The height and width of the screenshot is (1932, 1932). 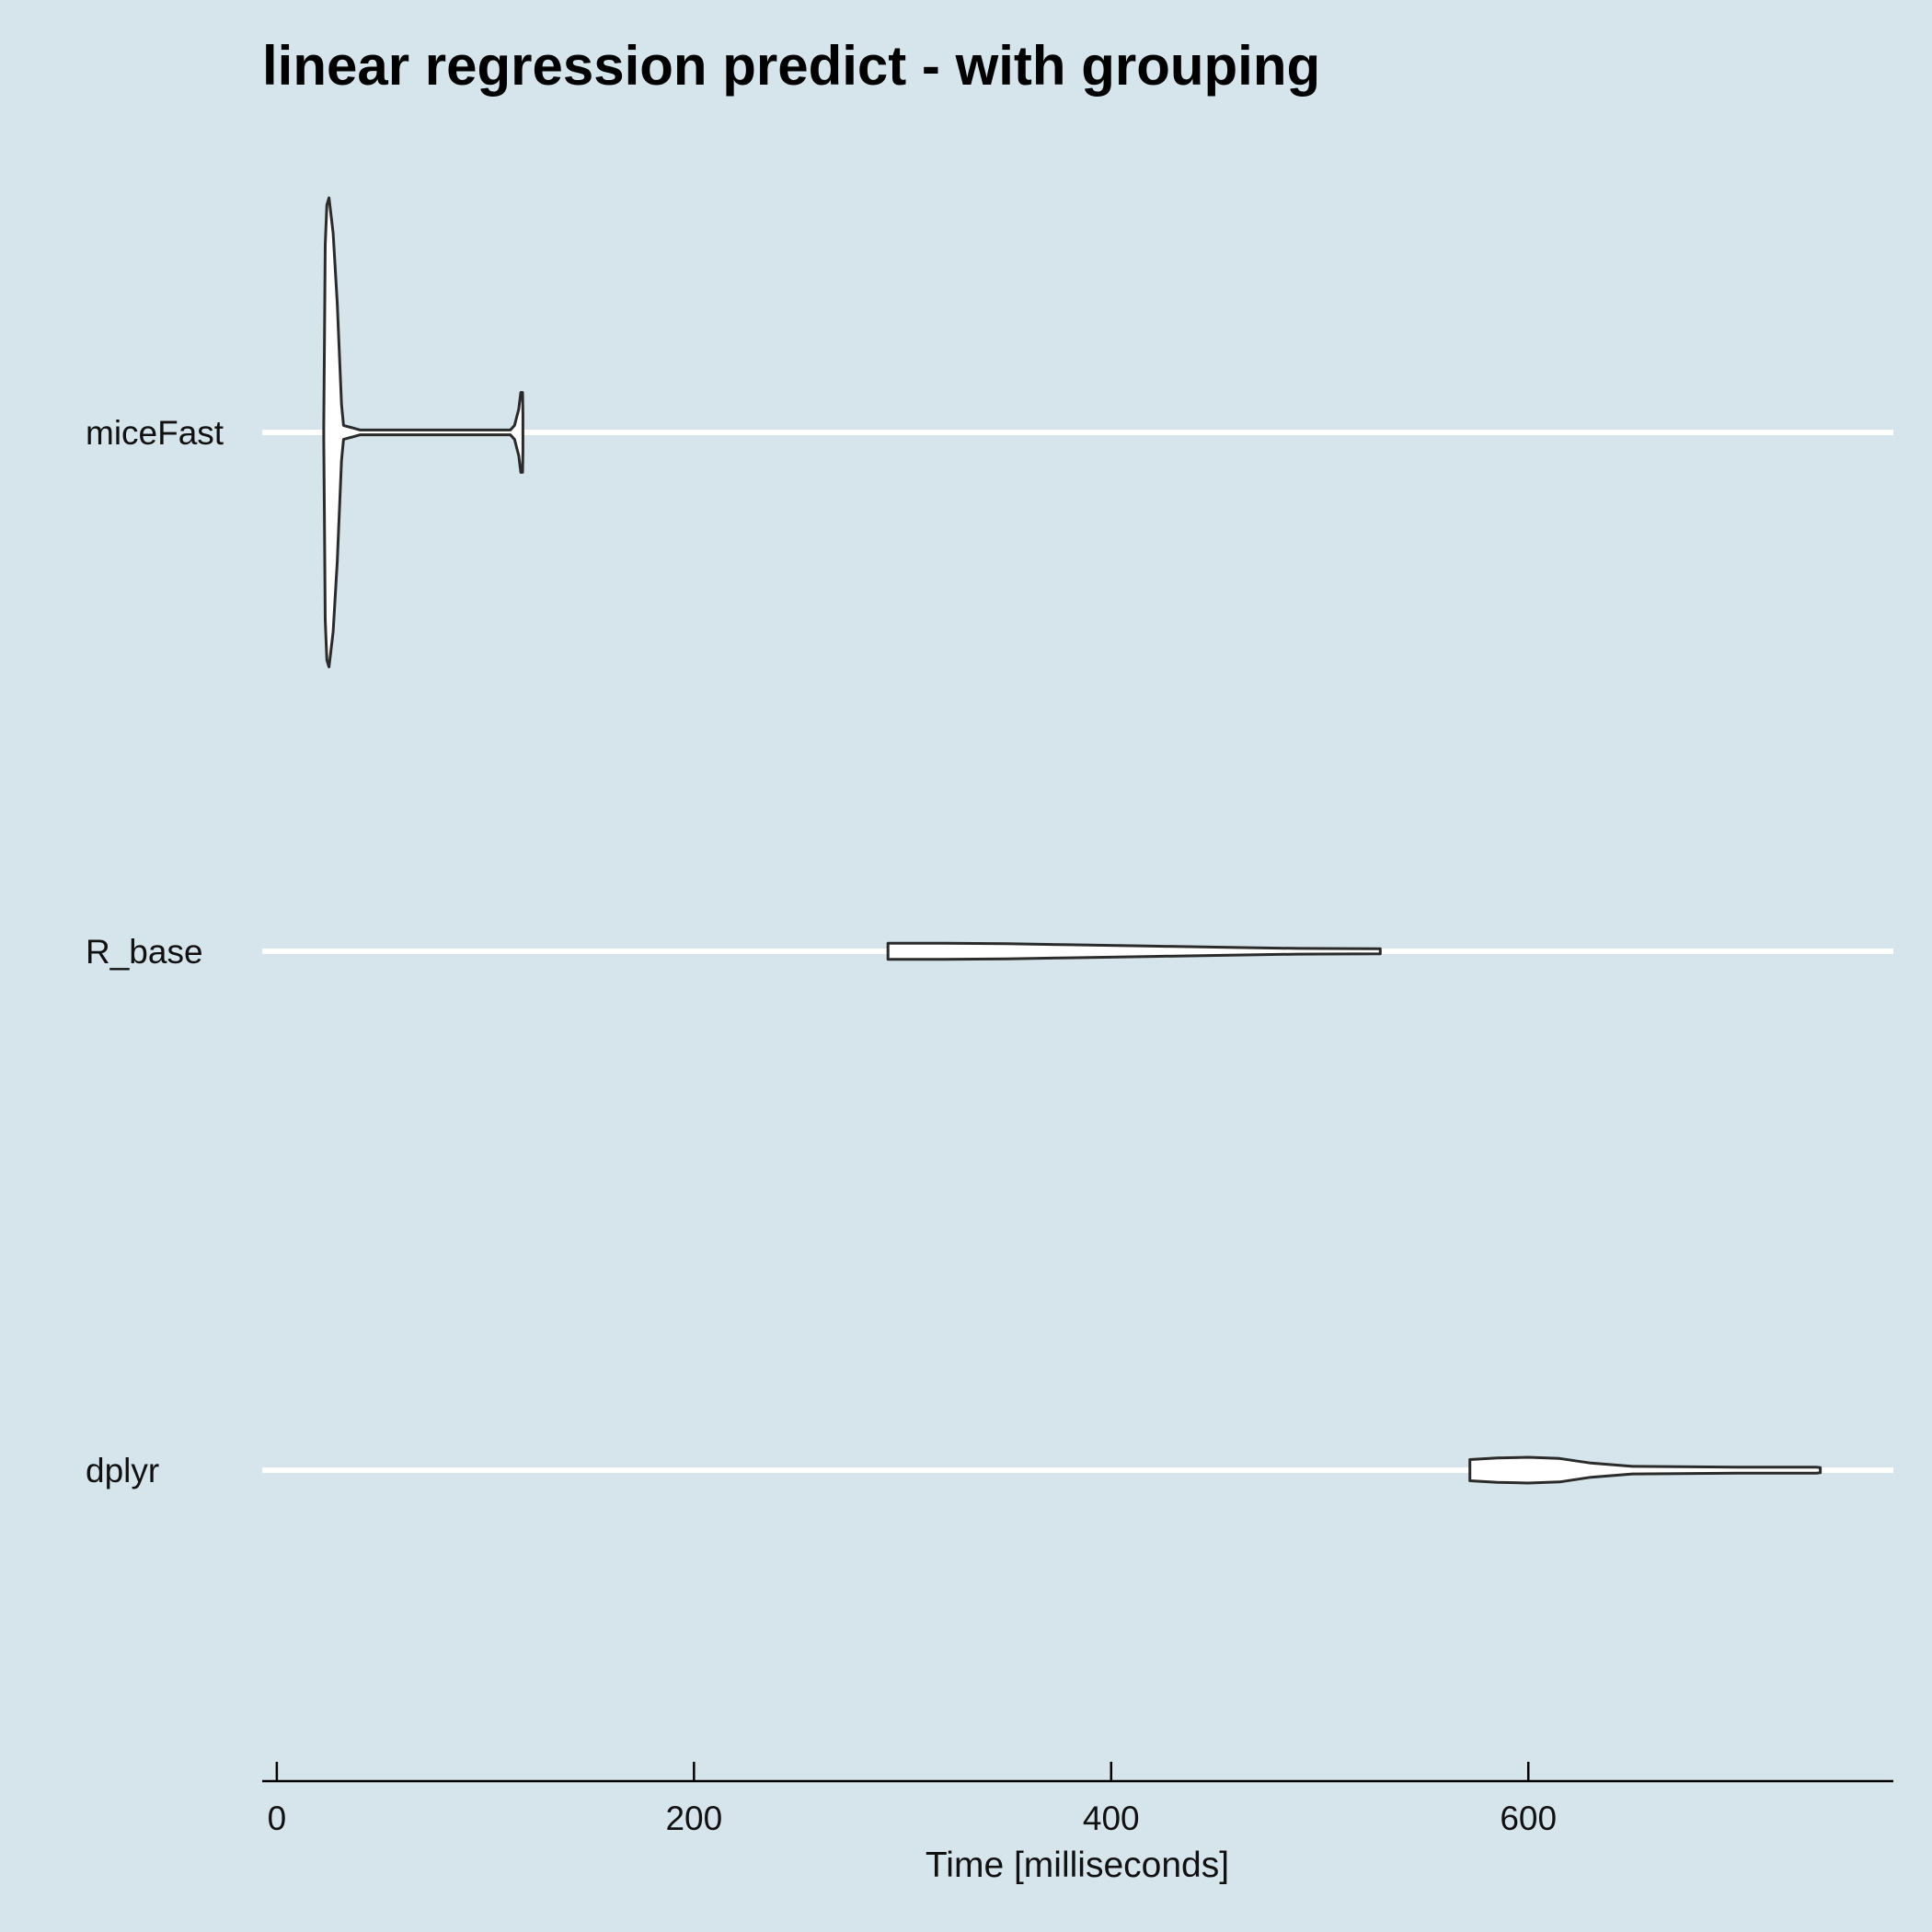 What do you see at coordinates (1528, 1818) in the screenshot?
I see `x-tick-label-600: 600` at bounding box center [1528, 1818].